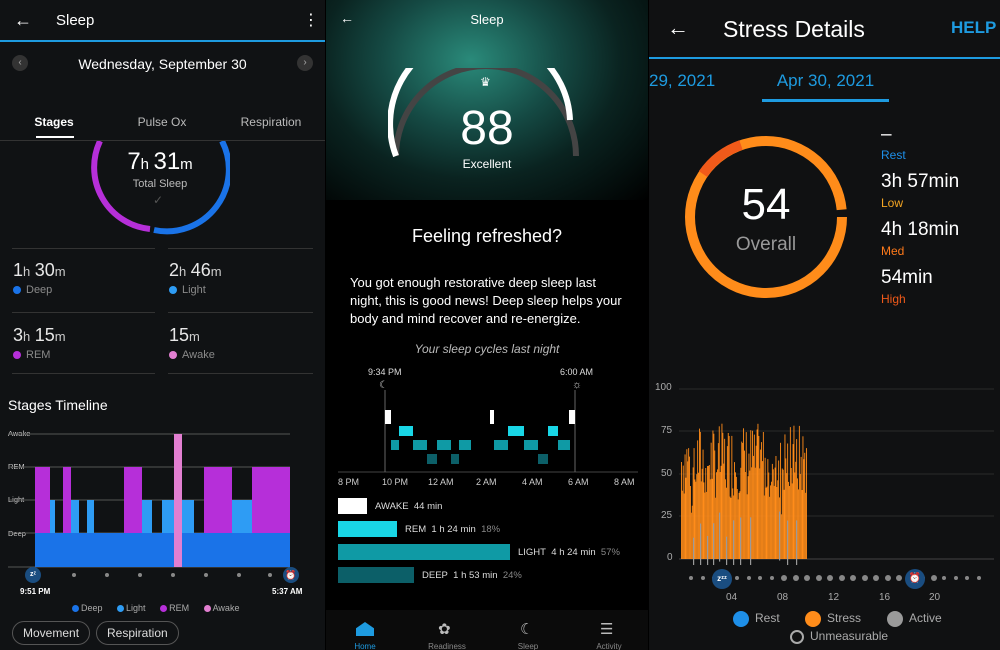 The width and height of the screenshot is (1000, 650). Describe the element at coordinates (920, 181) in the screenshot. I see `low-value: 3h 57min` at that location.